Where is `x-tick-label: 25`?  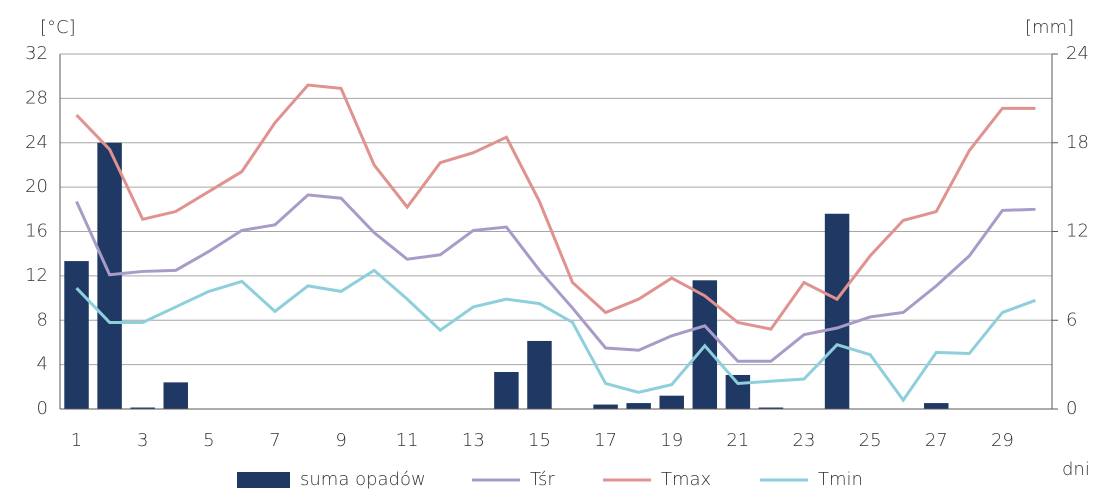
x-tick-label: 25 is located at coordinates (870, 440).